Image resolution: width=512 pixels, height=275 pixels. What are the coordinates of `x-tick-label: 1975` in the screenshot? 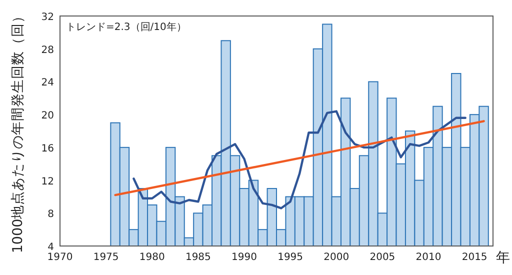 It's located at (106, 257).